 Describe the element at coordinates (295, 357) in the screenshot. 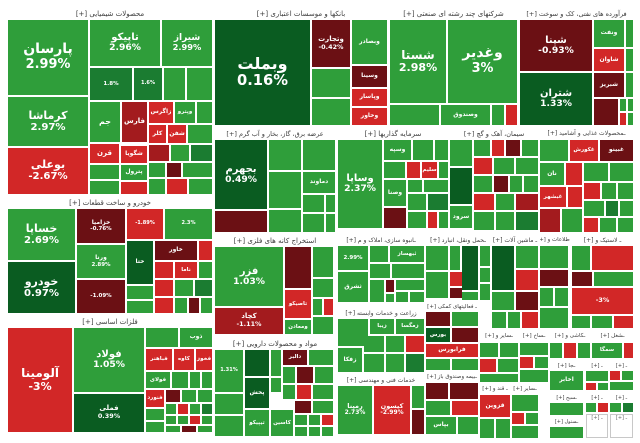

I see `tile-pharmaceuticals-2: دالبر` at that location.